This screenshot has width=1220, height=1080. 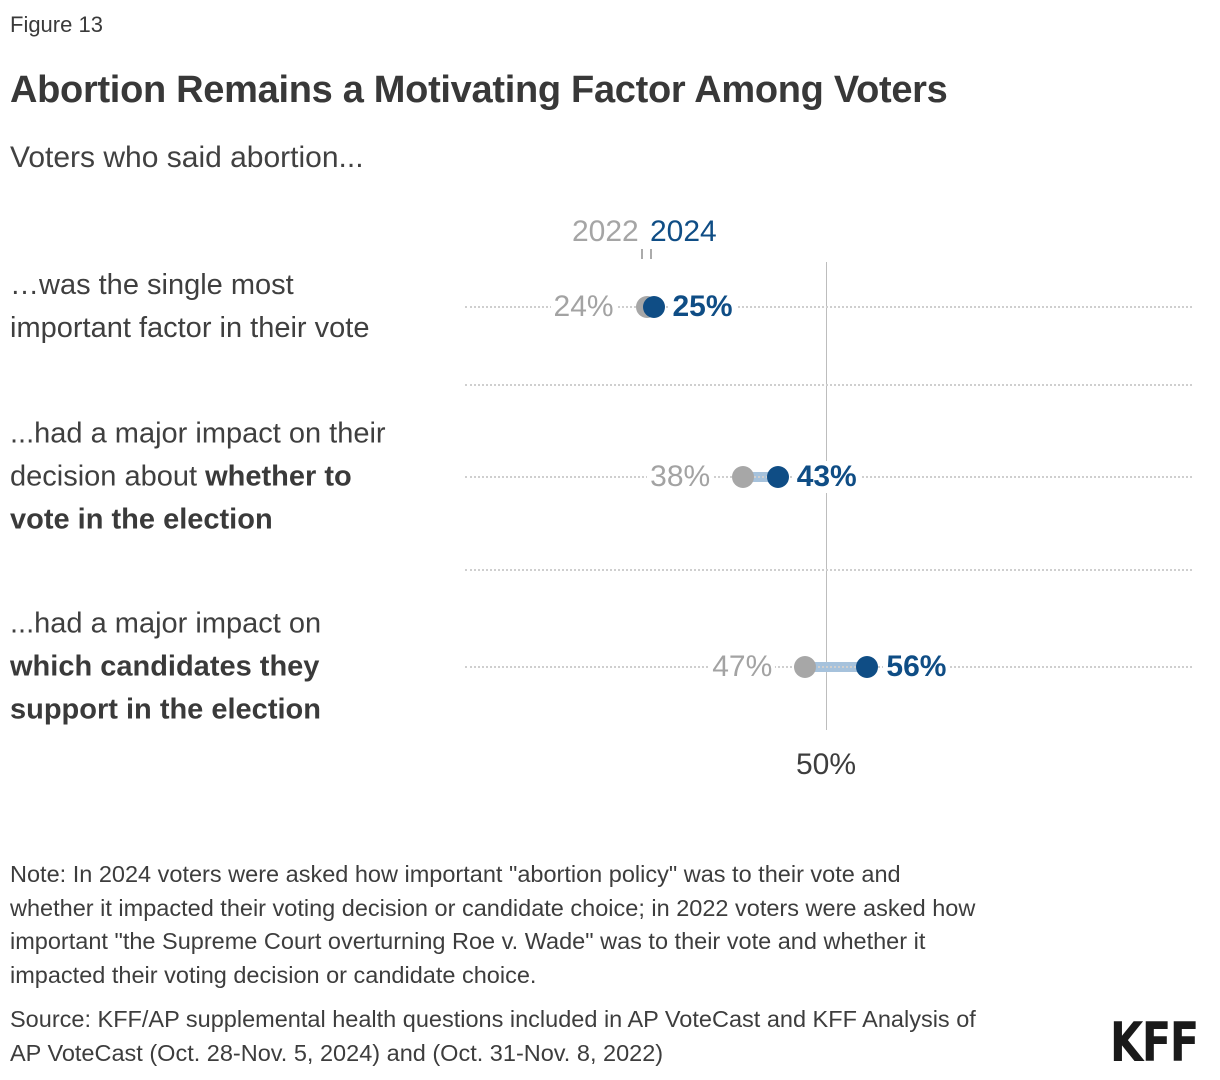 I want to click on category-label-line: important factor in their vote, so click(x=190, y=328).